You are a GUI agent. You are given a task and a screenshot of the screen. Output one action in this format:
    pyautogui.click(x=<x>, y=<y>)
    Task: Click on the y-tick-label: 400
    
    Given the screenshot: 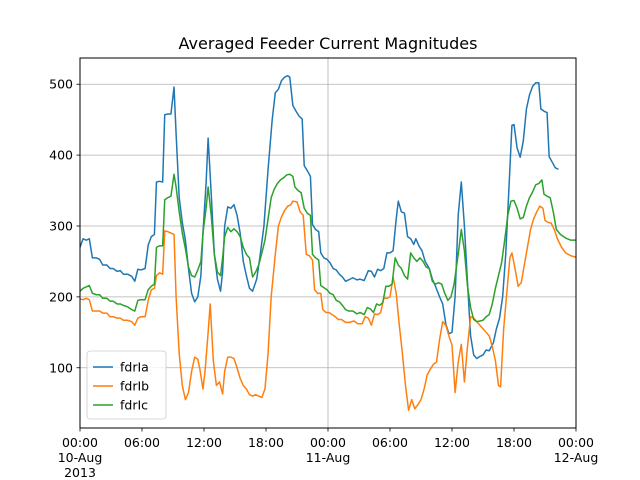 What is the action you would take?
    pyautogui.click(x=61, y=155)
    